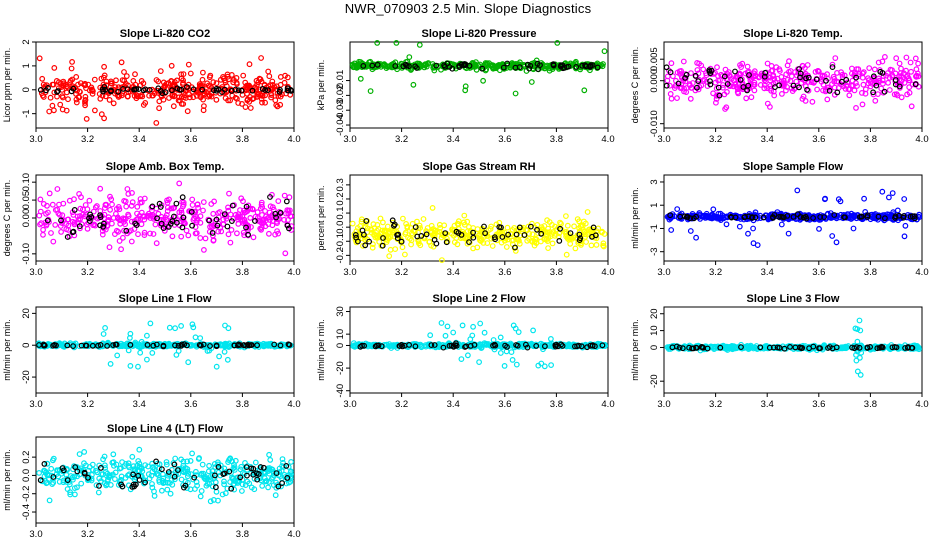 The width and height of the screenshot is (936, 540). Describe the element at coordinates (190, 272) in the screenshot. I see `x-tick-label: 3.6` at that location.